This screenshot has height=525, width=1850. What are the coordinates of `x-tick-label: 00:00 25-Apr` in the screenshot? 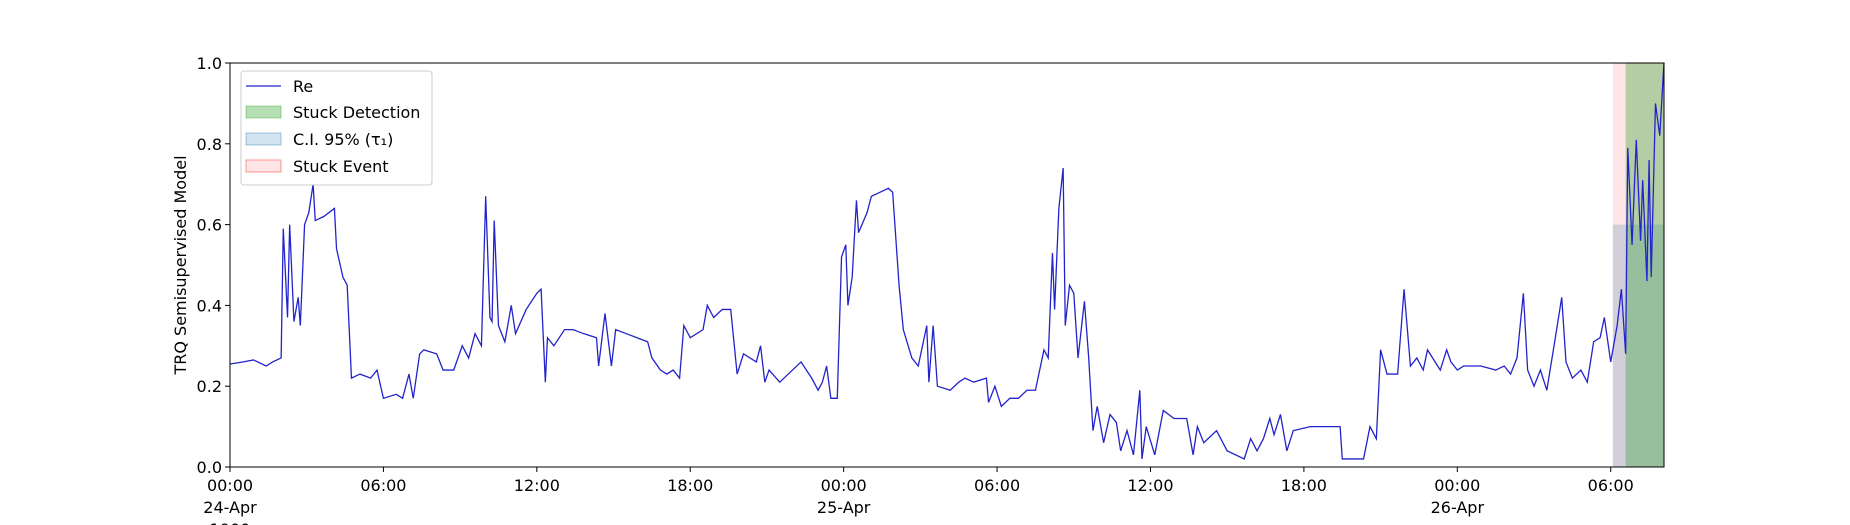 It's located at (844, 496).